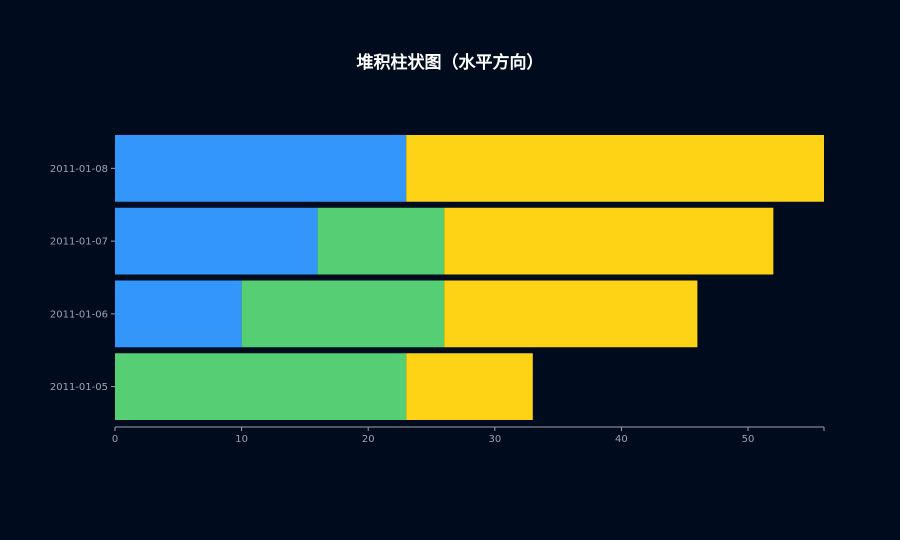  I want to click on x-tick-label: 40, so click(621, 439).